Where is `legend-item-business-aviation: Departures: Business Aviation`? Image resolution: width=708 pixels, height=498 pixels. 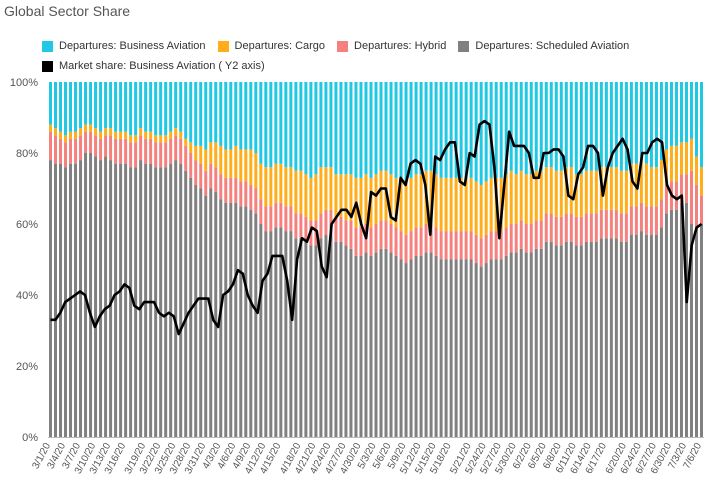 legend-item-business-aviation: Departures: Business Aviation is located at coordinates (124, 46).